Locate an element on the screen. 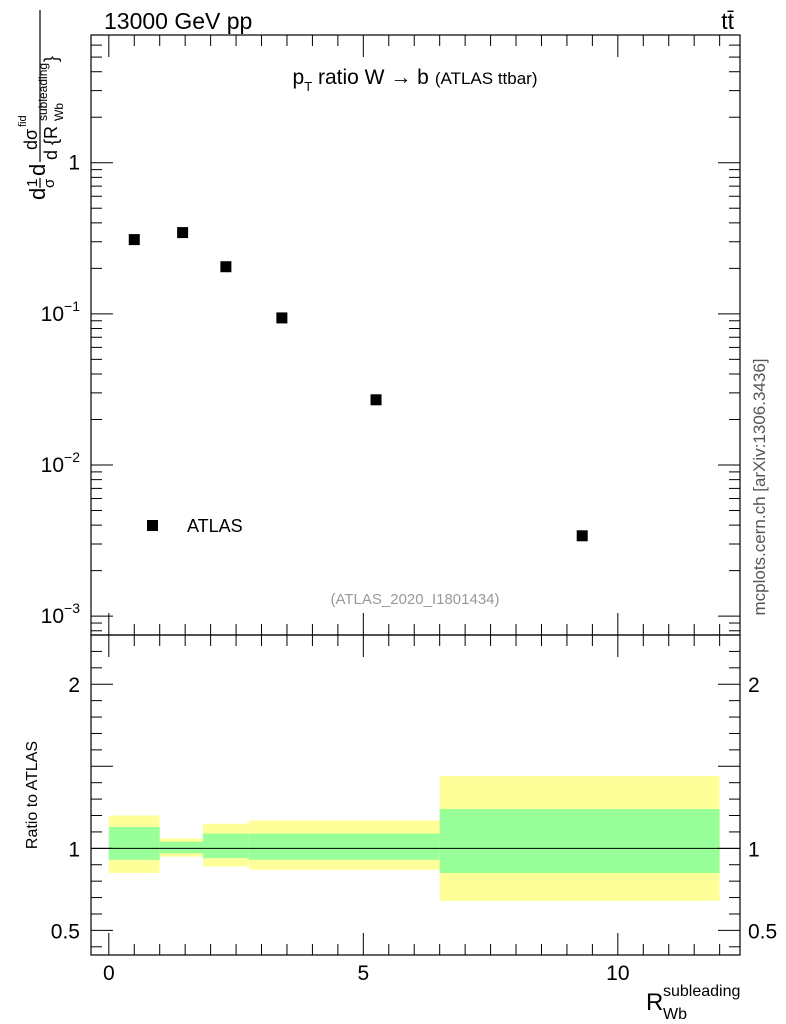 The height and width of the screenshot is (1024, 786). process-label: tt̄ is located at coordinates (727, 21).